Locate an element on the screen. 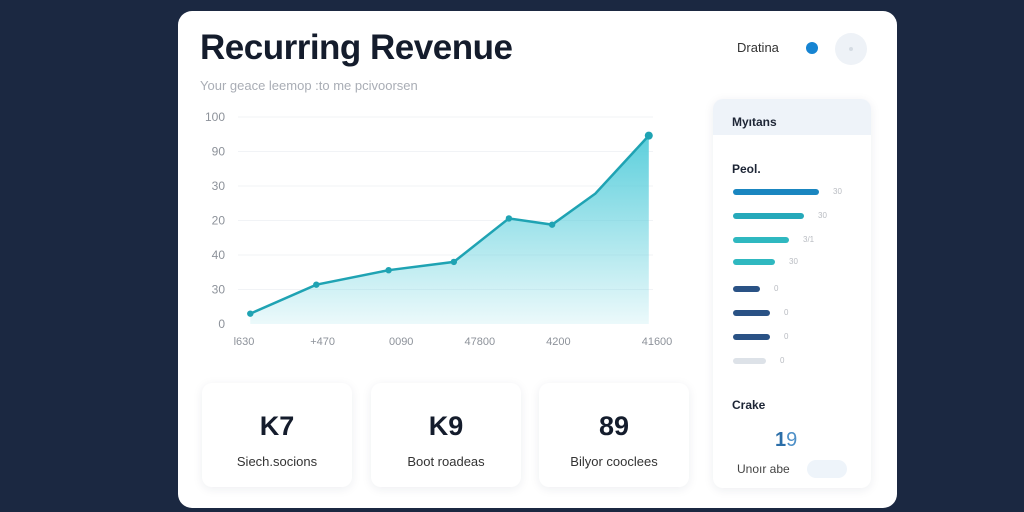  x-tick-label: 47800 is located at coordinates (480, 342).